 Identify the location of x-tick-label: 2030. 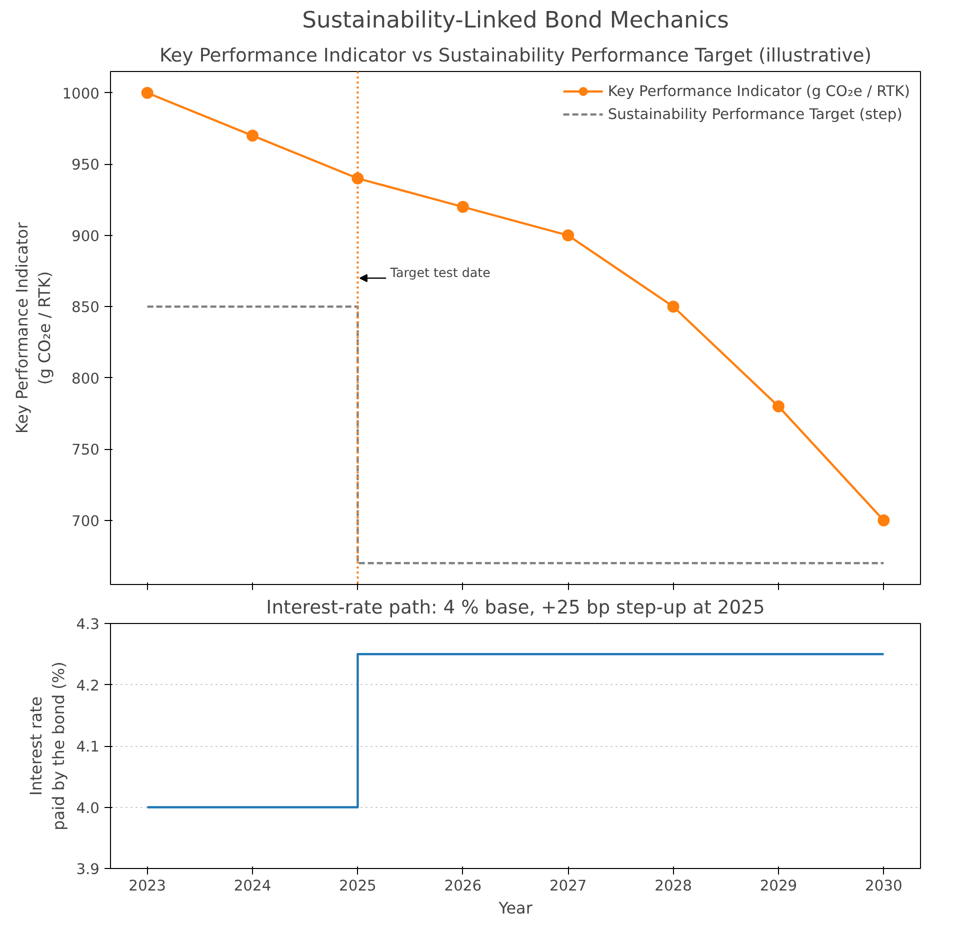
(883, 886).